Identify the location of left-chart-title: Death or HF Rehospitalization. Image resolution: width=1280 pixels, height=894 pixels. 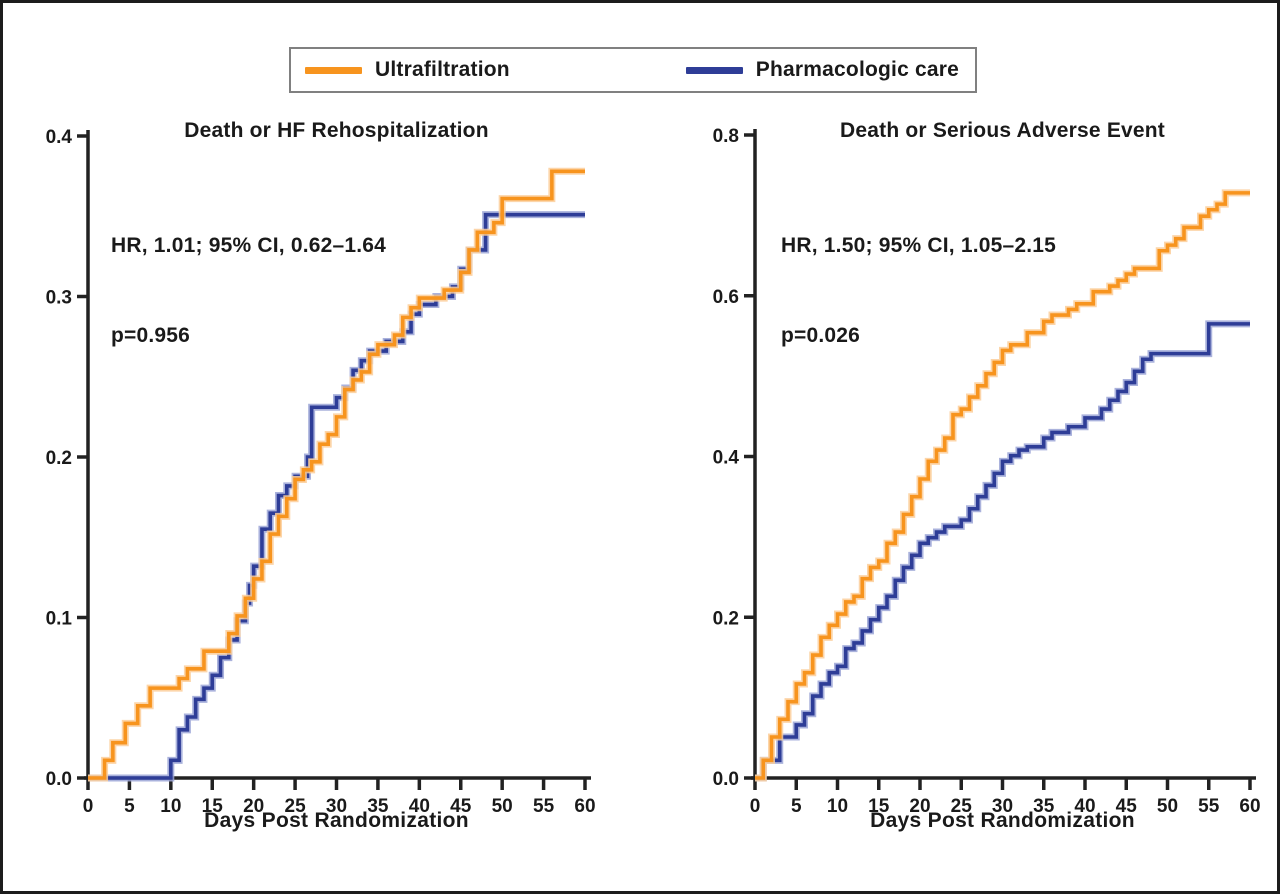
(336, 130).